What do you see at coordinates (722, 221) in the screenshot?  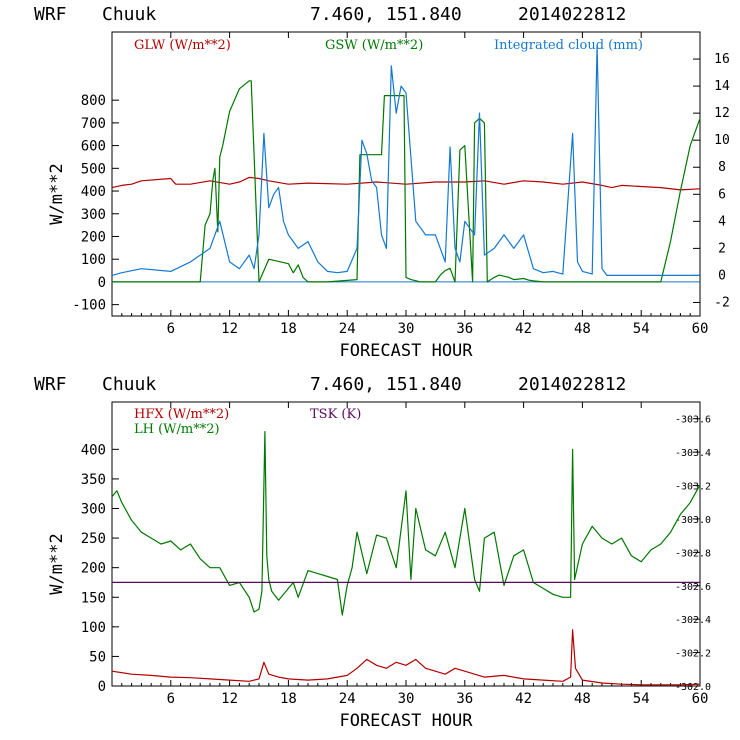 I see `y2-tick-label: 4` at bounding box center [722, 221].